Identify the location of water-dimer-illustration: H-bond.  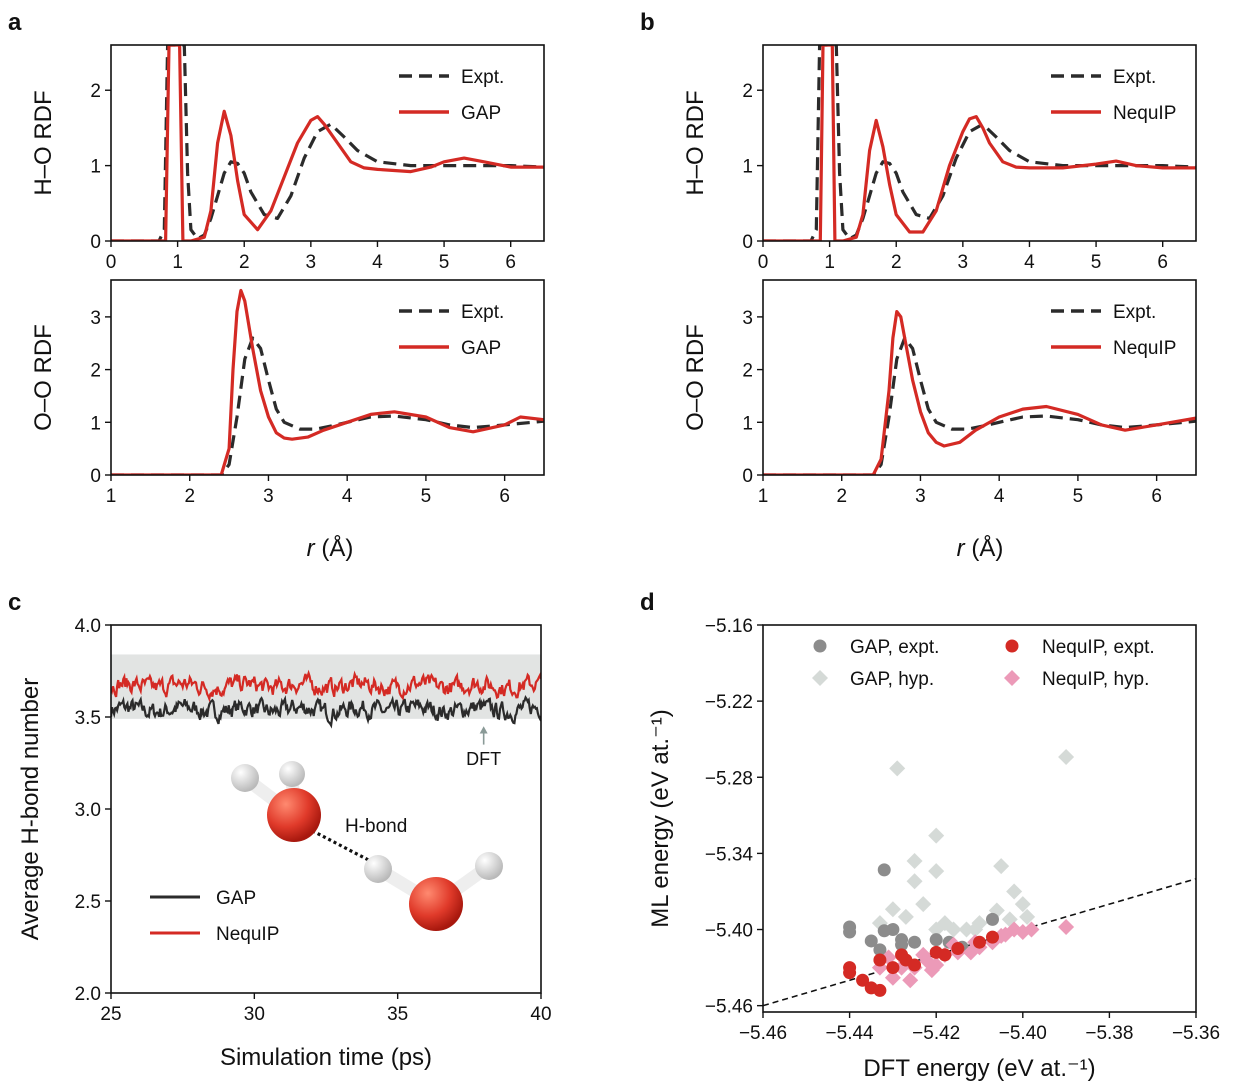
(367, 846).